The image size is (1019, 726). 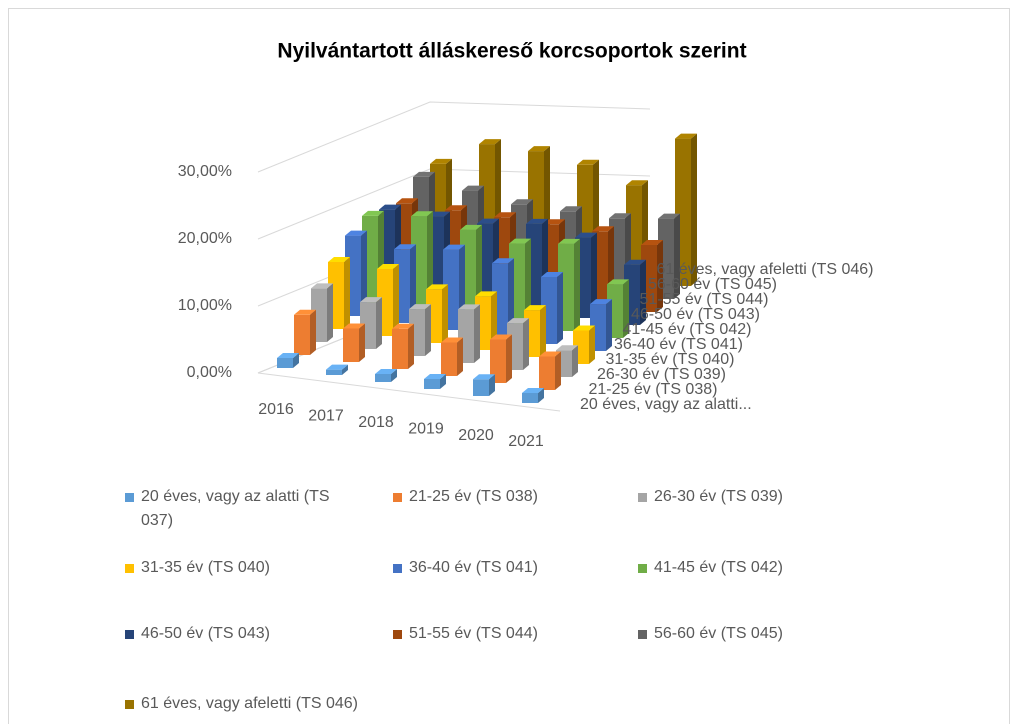 I want to click on depth-tick-label: 26-30 év (TS 039), so click(x=661, y=374).